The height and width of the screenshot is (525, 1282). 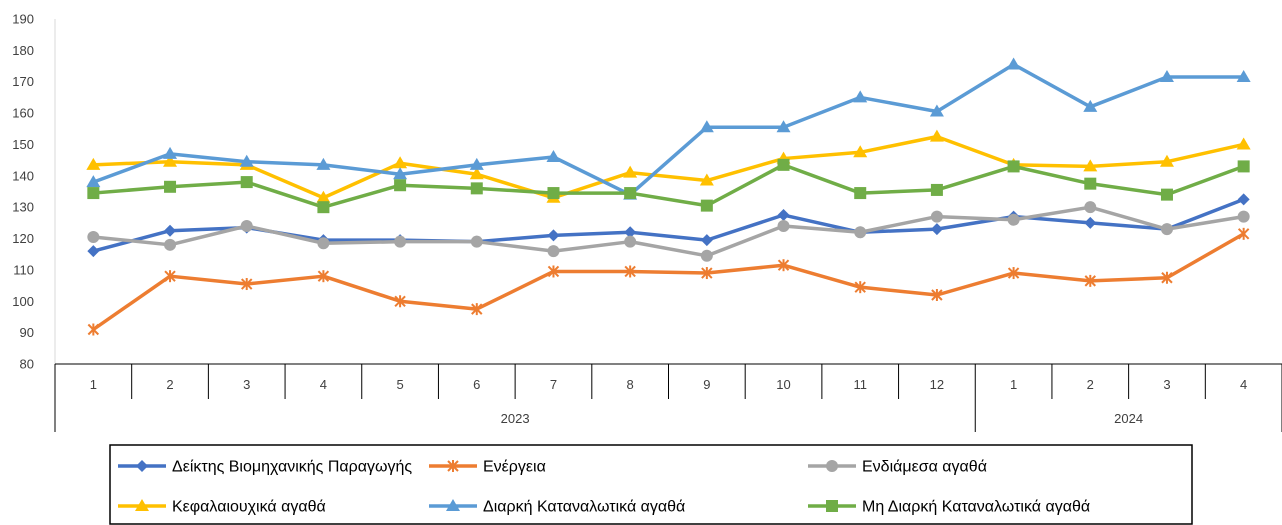 I want to click on x-tick-label: 7, so click(x=553, y=384).